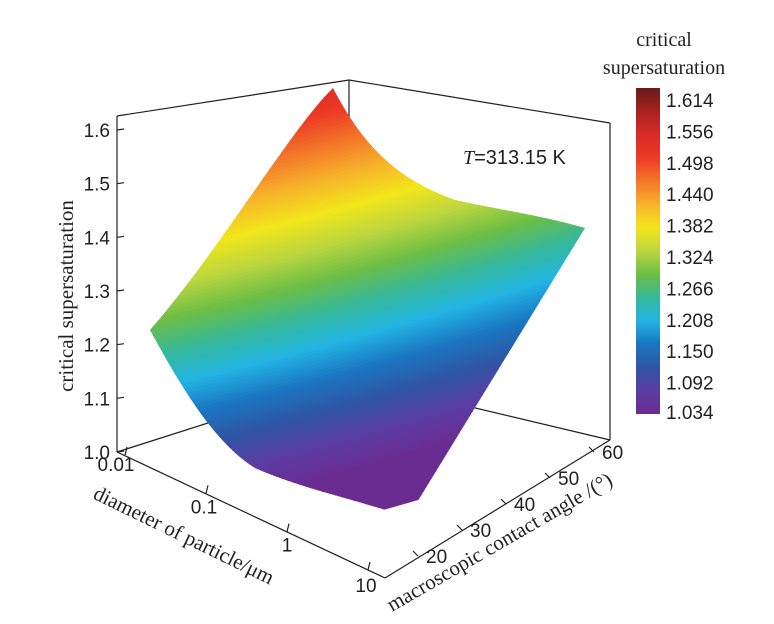 Image resolution: width=774 pixels, height=624 pixels. What do you see at coordinates (690, 413) in the screenshot?
I see `colorbar-tick-label: 1.034` at bounding box center [690, 413].